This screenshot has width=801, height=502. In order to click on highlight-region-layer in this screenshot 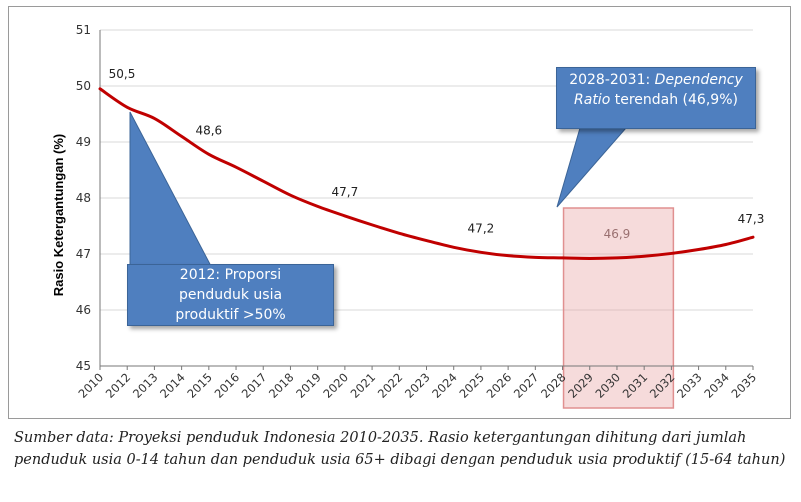, I will do `click(618, 308)`.